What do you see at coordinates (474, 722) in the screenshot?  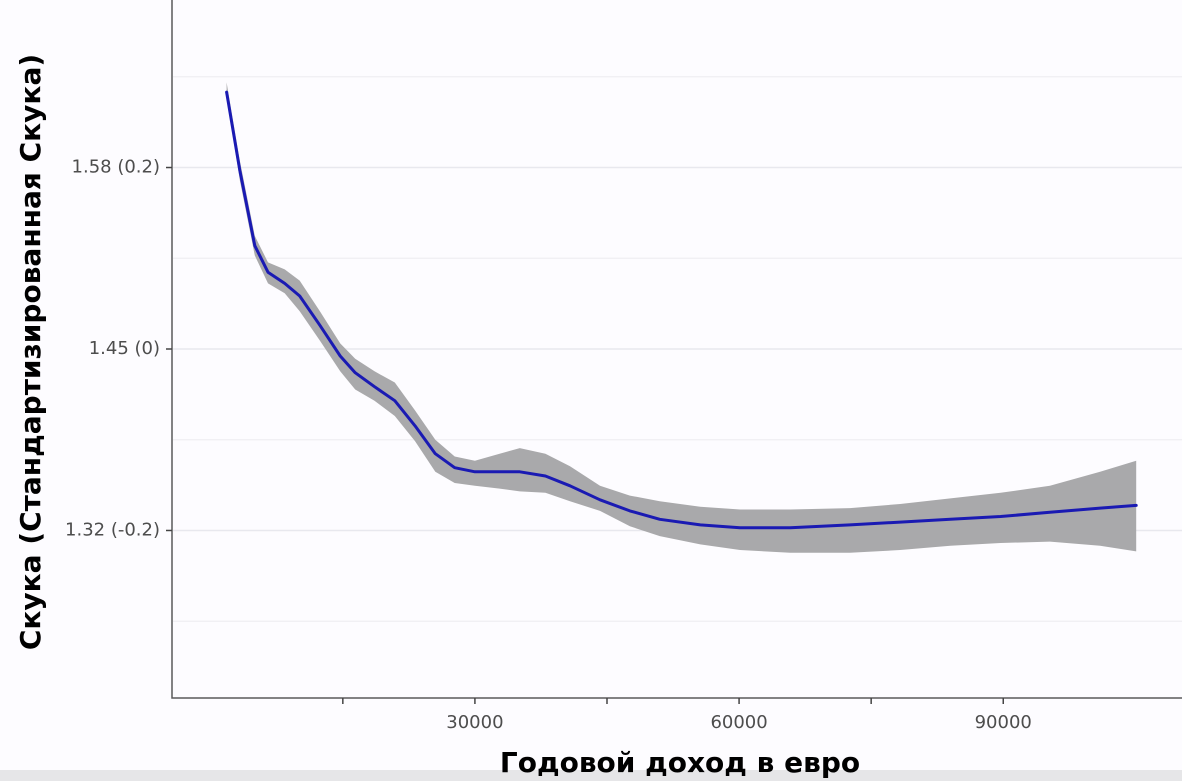 I see `x-tick-label: 30000` at bounding box center [474, 722].